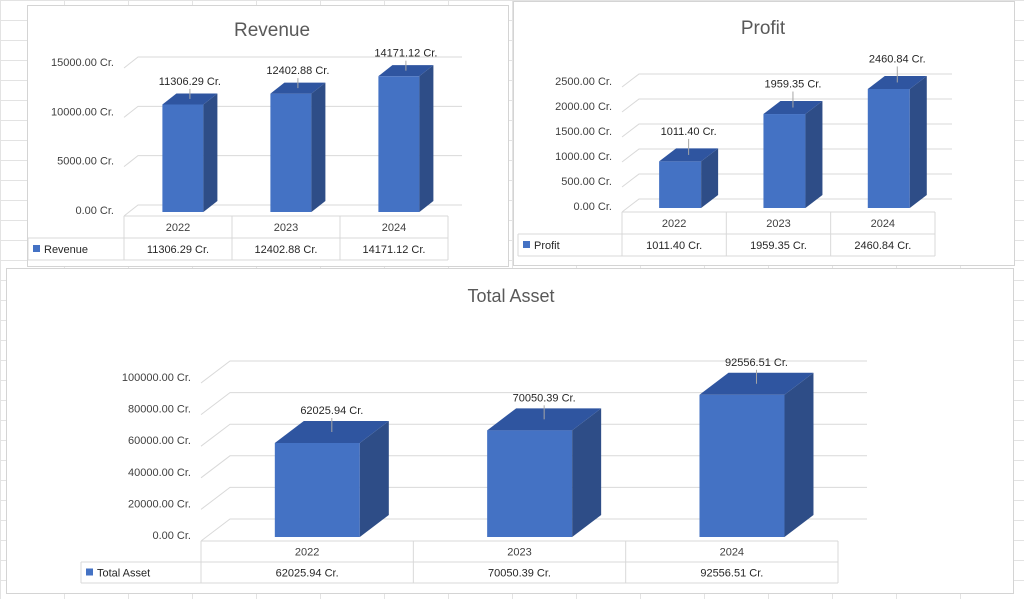 This screenshot has height=599, width=1024. What do you see at coordinates (519, 553) in the screenshot?
I see `total-asset-category-label: 2023` at bounding box center [519, 553].